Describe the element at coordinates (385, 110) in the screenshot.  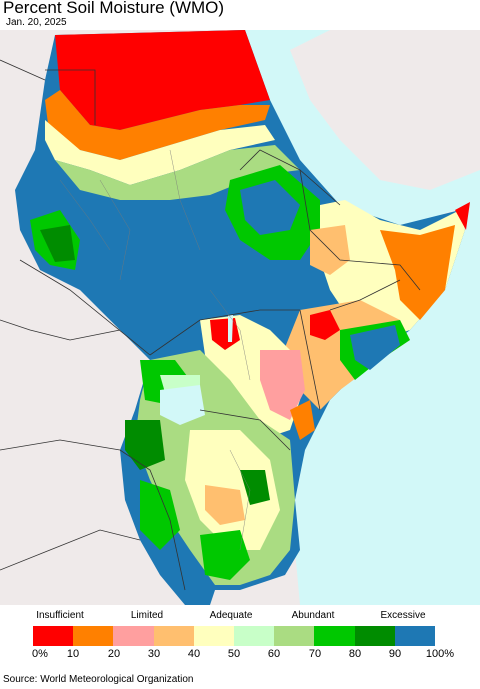
I see `arabia-land` at that location.